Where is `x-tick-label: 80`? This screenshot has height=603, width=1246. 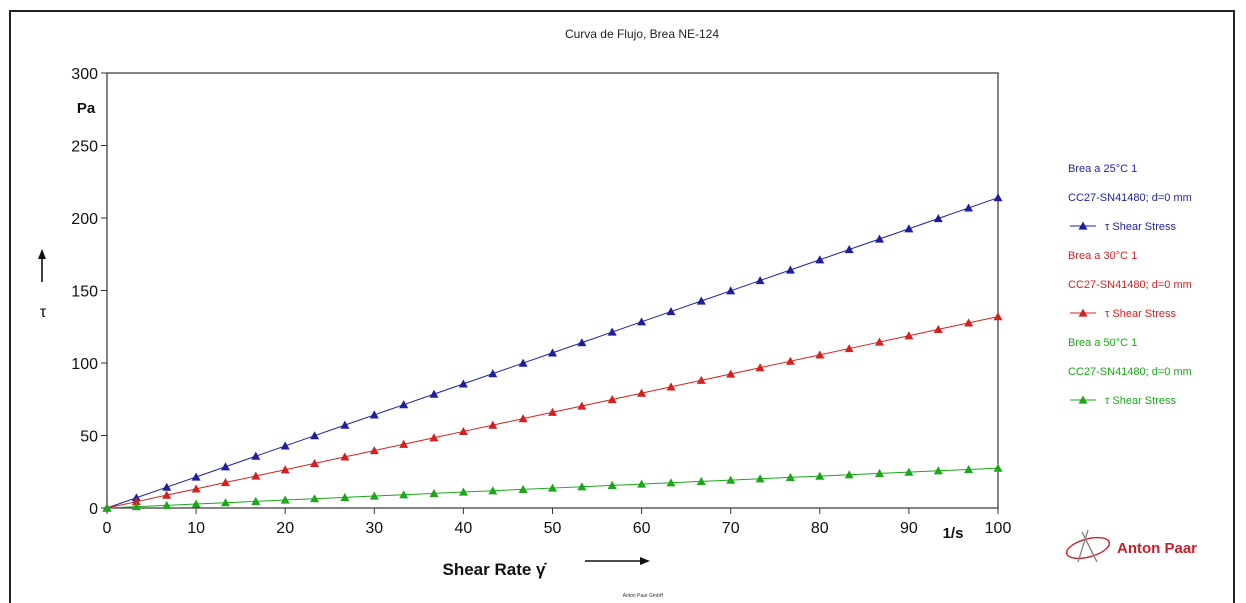 x-tick-label: 80 is located at coordinates (820, 528).